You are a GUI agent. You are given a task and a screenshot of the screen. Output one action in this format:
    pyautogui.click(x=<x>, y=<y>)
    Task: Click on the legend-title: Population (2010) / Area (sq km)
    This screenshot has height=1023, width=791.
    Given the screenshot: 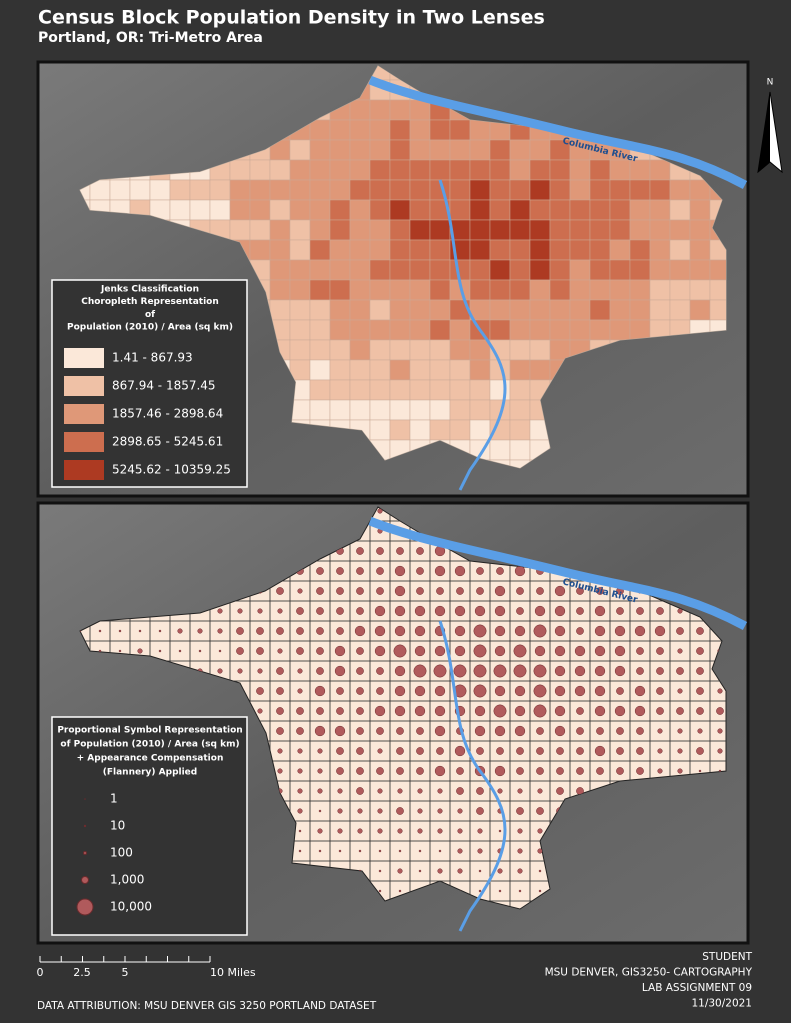 What is the action you would take?
    pyautogui.click(x=150, y=328)
    